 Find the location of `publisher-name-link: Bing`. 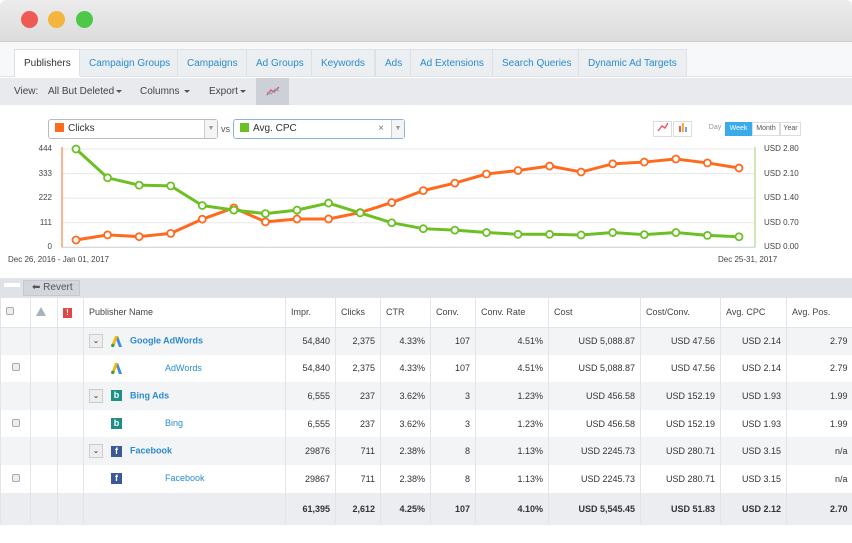

publisher-name-link: Bing is located at coordinates (174, 423).